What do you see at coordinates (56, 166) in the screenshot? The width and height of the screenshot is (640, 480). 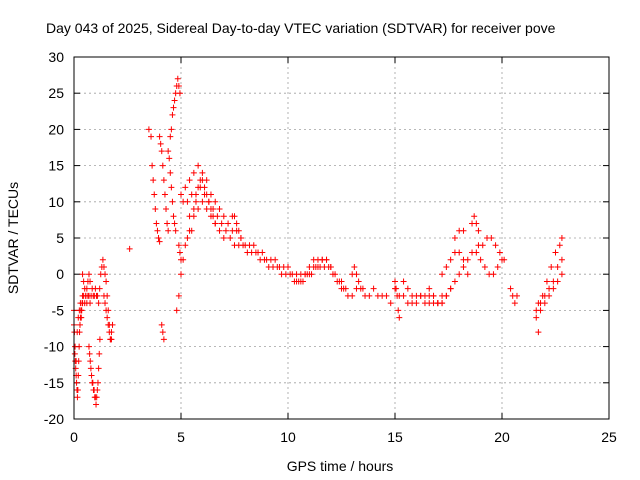 I see `y-tick-label: 15` at bounding box center [56, 166].